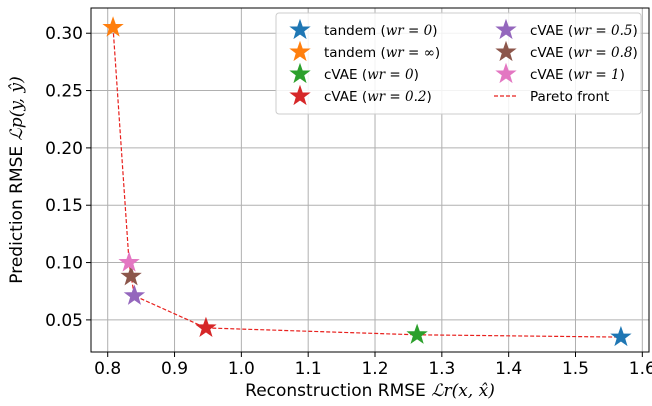 This screenshot has height=406, width=652. What do you see at coordinates (64, 34) in the screenshot?
I see `y-tick-label: 0.30` at bounding box center [64, 34].